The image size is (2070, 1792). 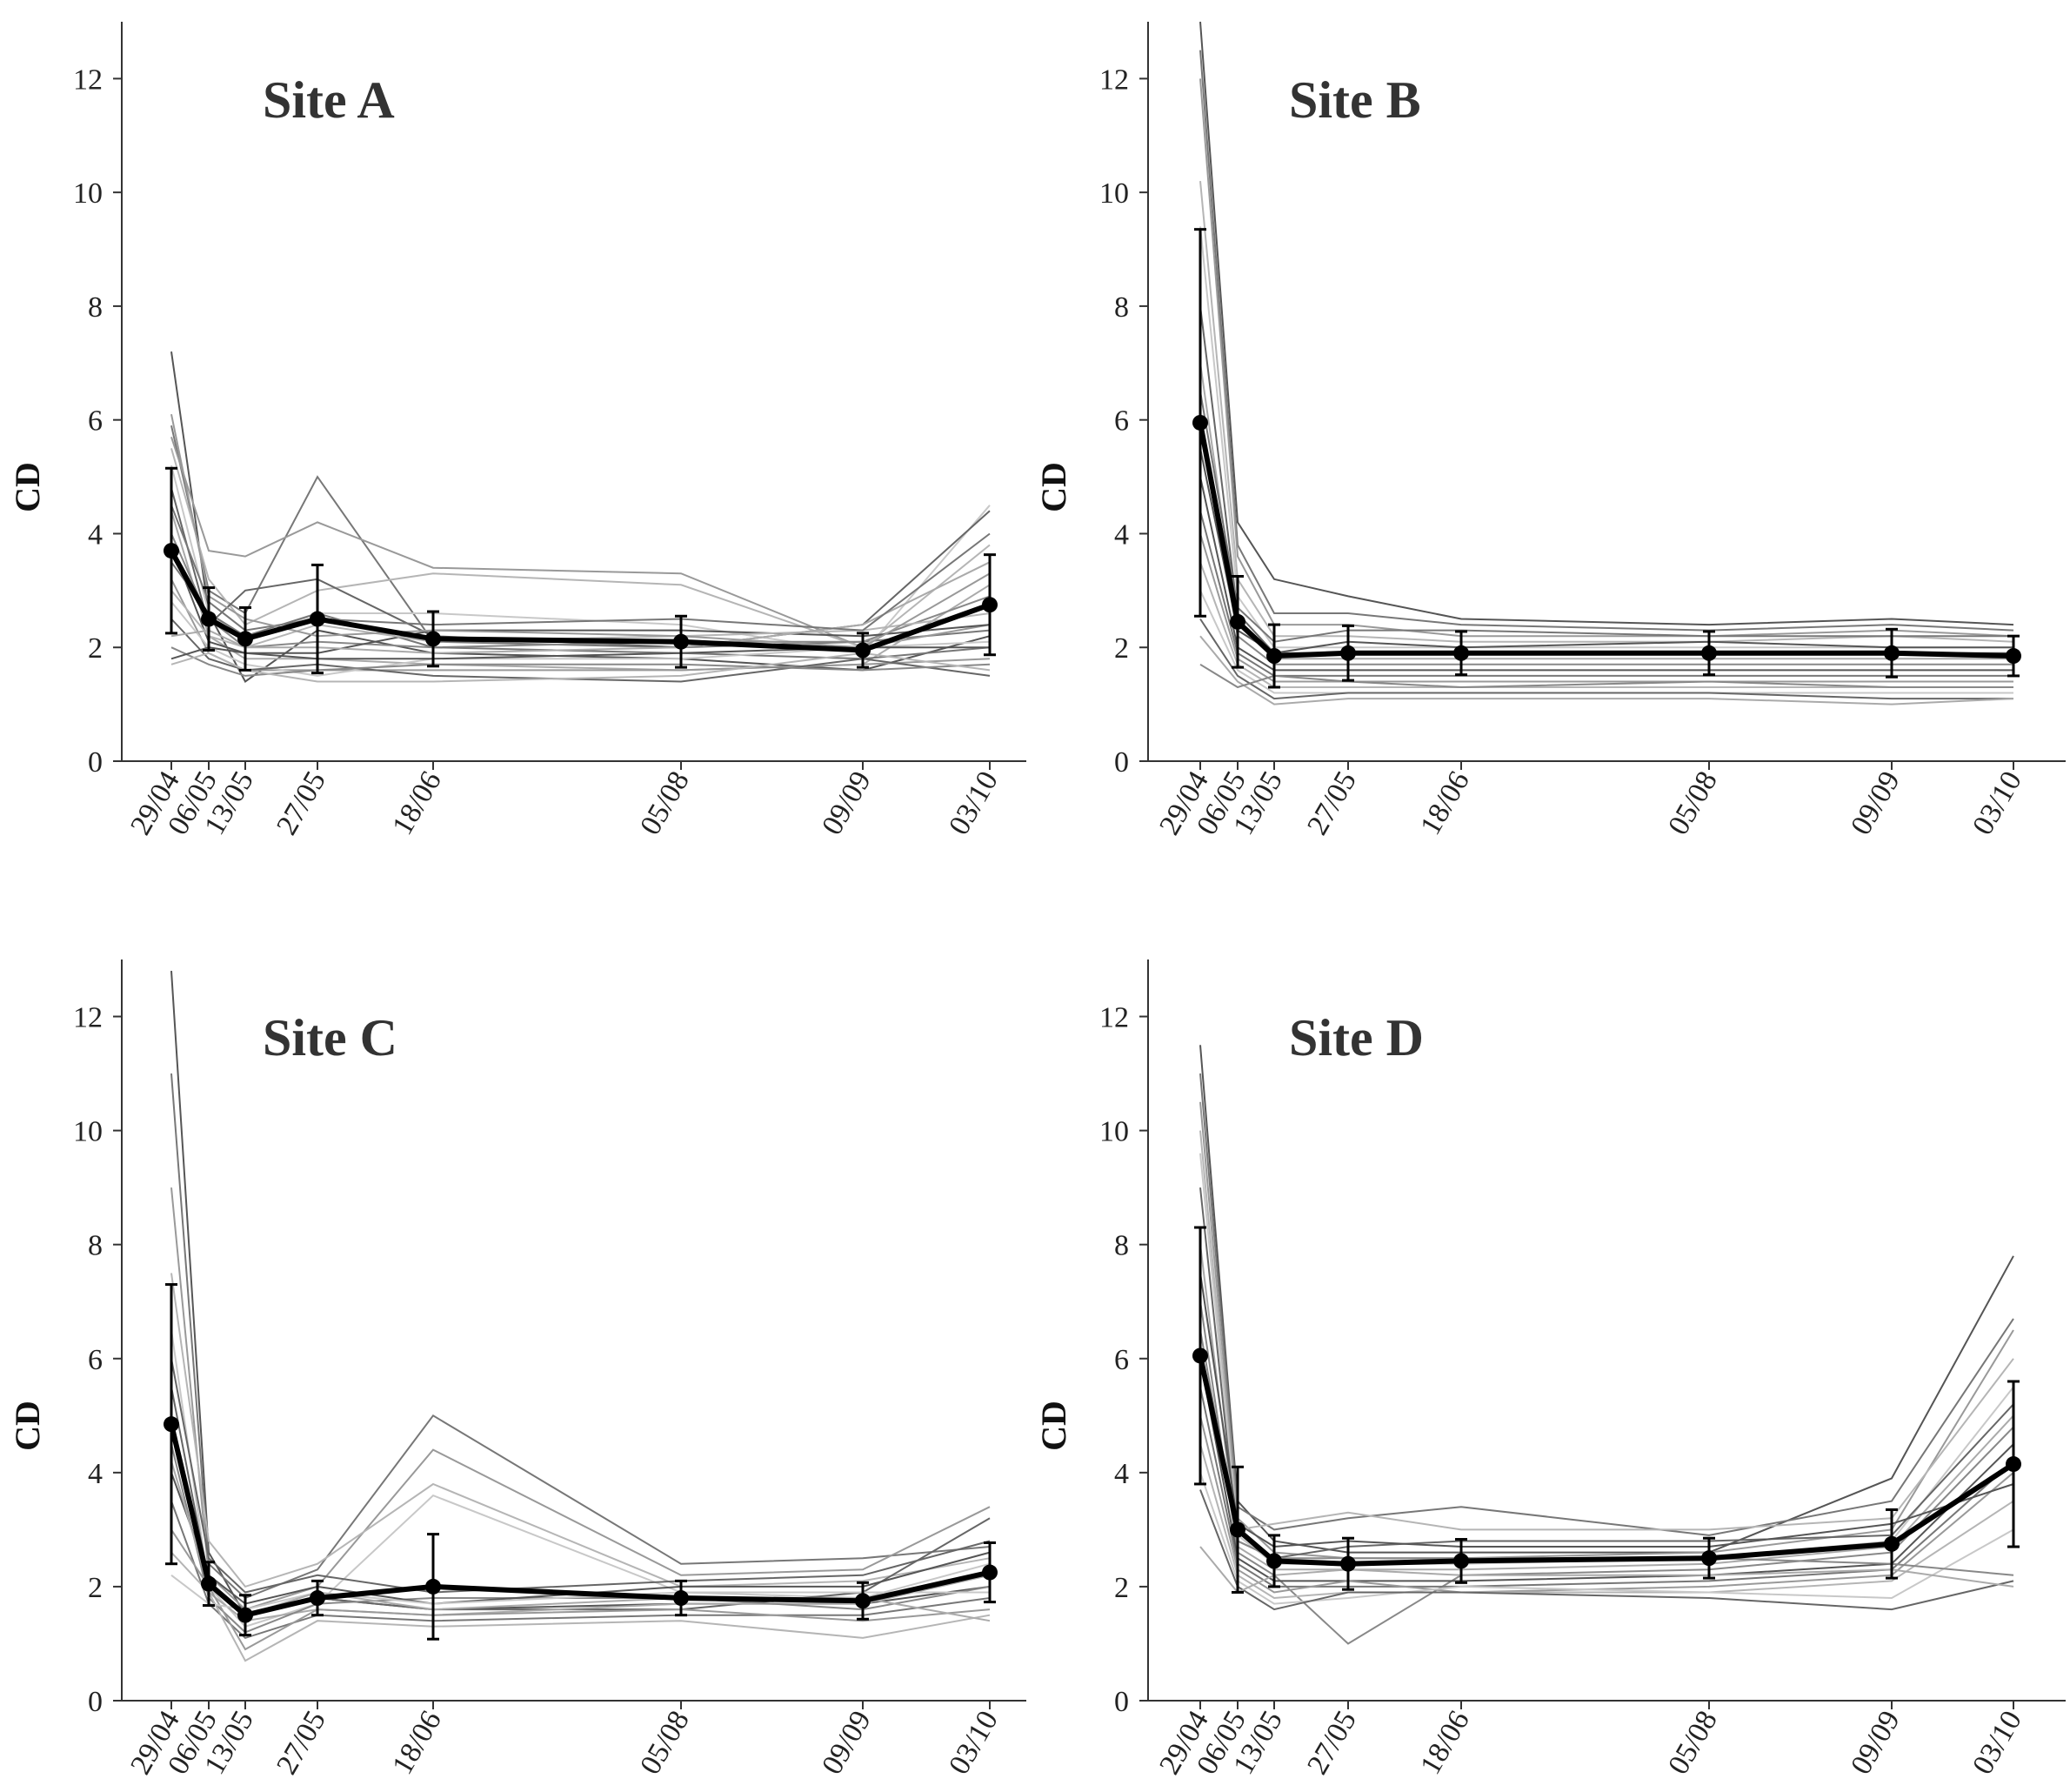 I want to click on panel-title: Site C, so click(x=330, y=1038).